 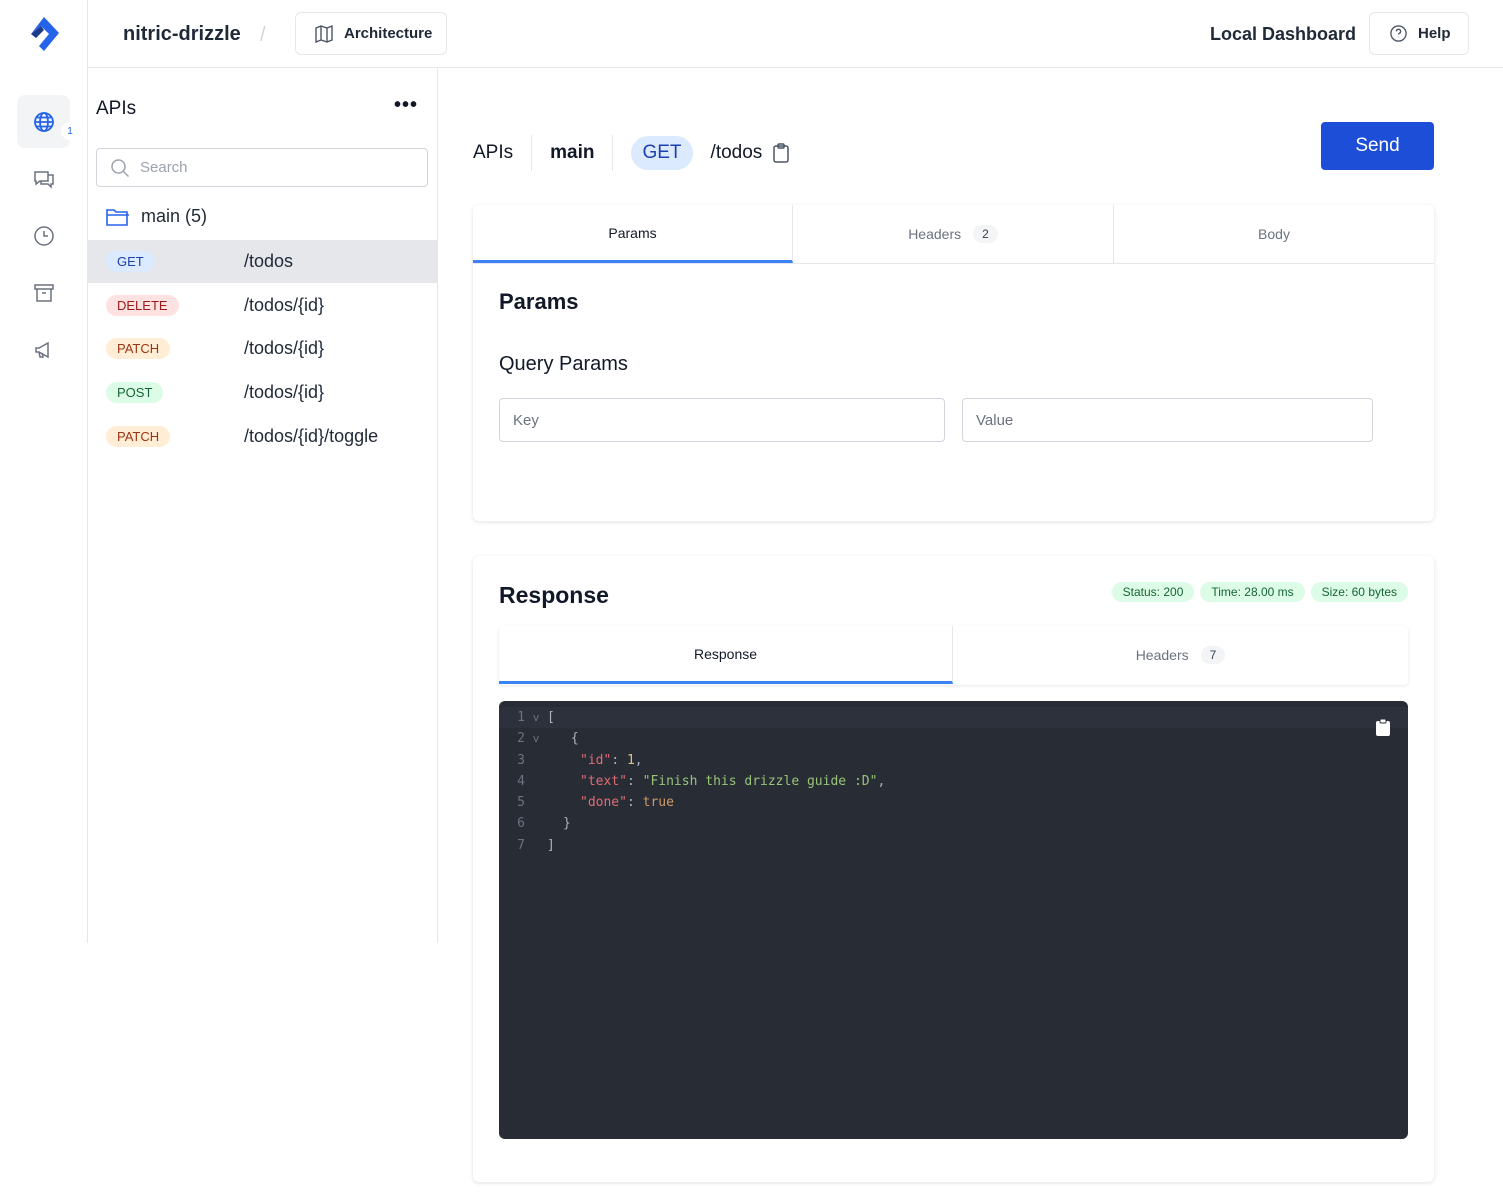 I want to click on rail-topics-button, so click(x=43, y=349).